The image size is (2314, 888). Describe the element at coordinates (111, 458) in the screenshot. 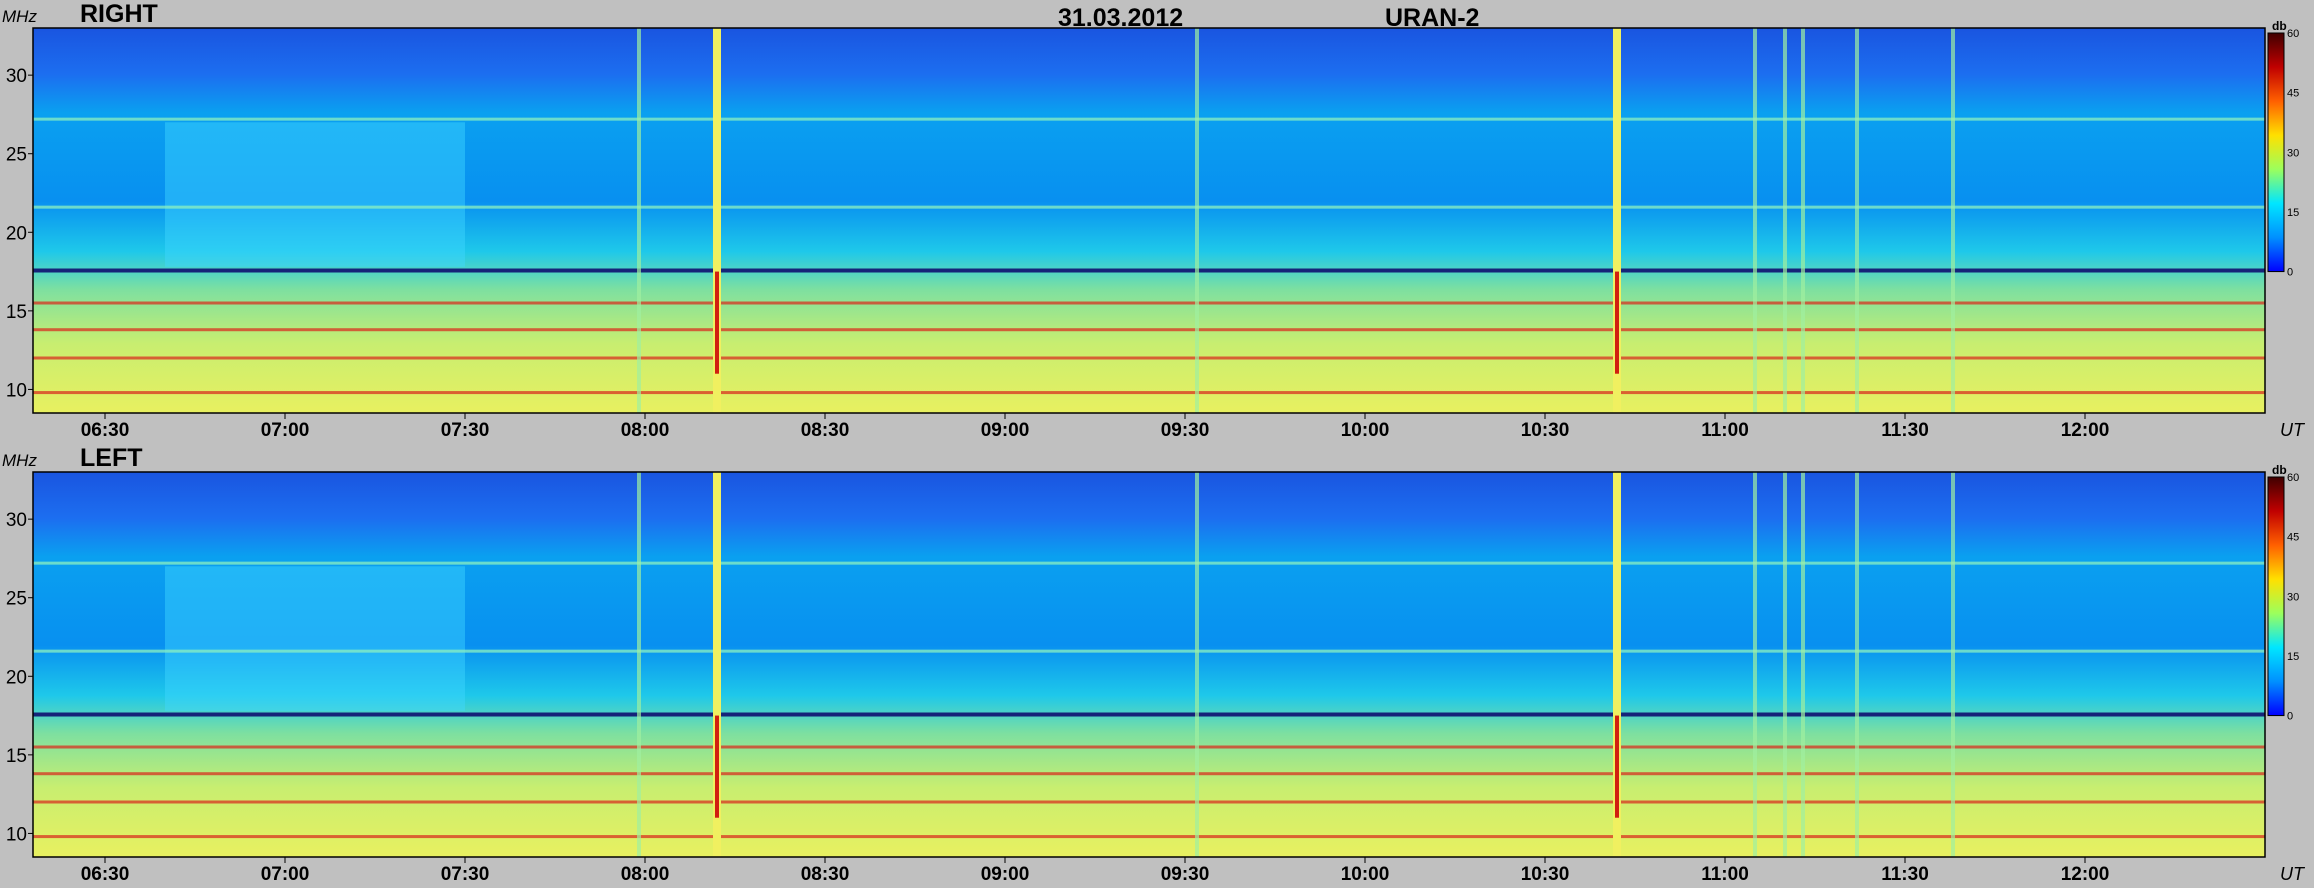

I see `panel-title: LEFT` at that location.